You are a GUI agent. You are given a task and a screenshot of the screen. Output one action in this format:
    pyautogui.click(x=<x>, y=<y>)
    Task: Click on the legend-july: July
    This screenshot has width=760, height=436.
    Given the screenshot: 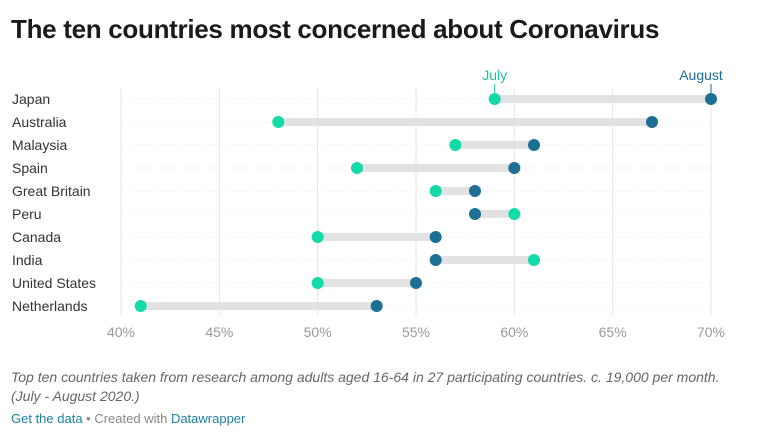 What is the action you would take?
    pyautogui.click(x=494, y=75)
    